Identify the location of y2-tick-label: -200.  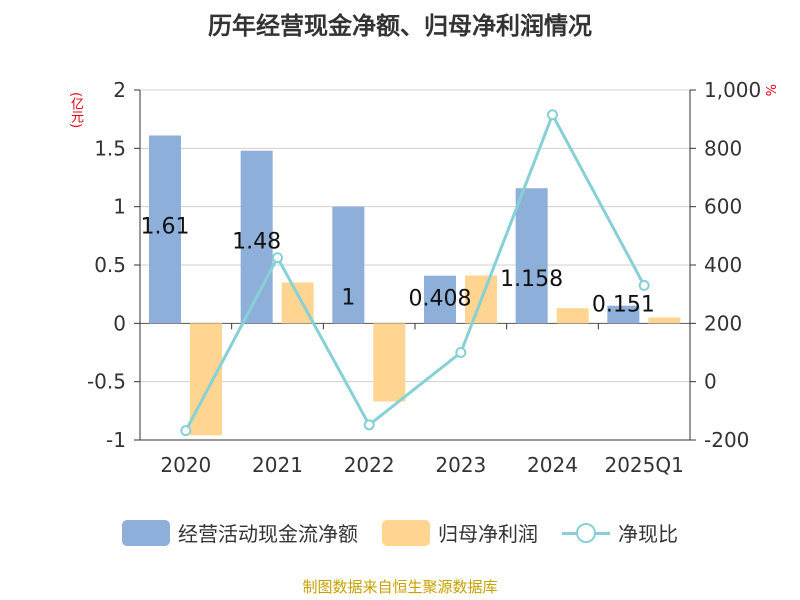
(726, 440).